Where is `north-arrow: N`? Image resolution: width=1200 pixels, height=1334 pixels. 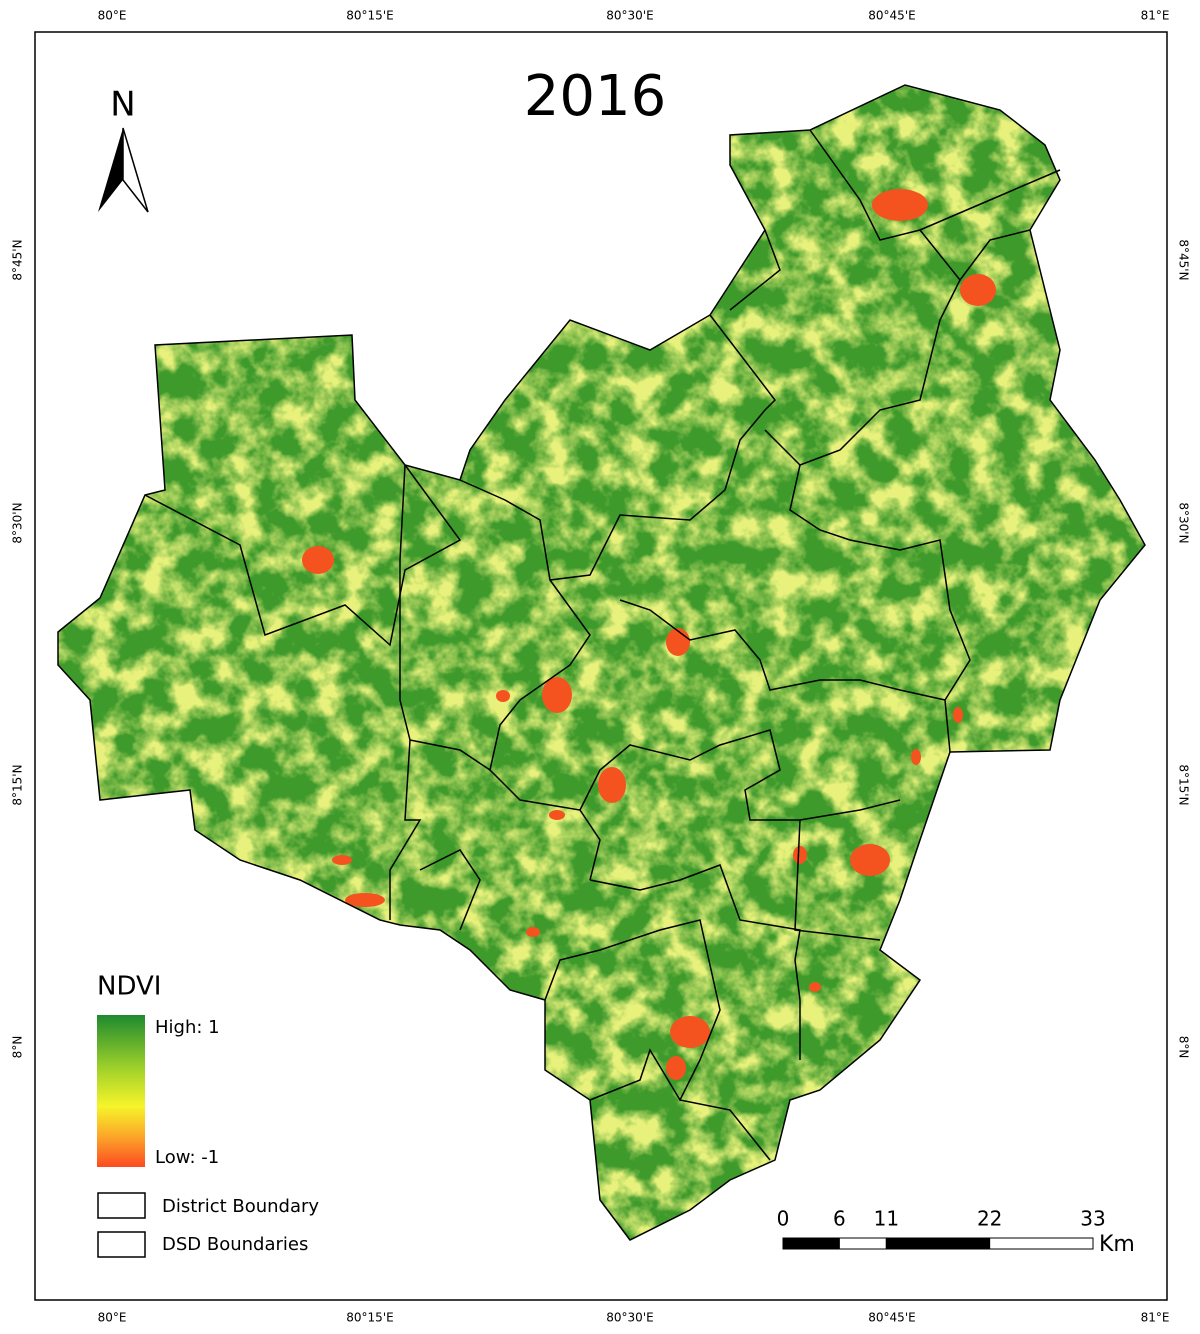 north-arrow: N is located at coordinates (123, 149).